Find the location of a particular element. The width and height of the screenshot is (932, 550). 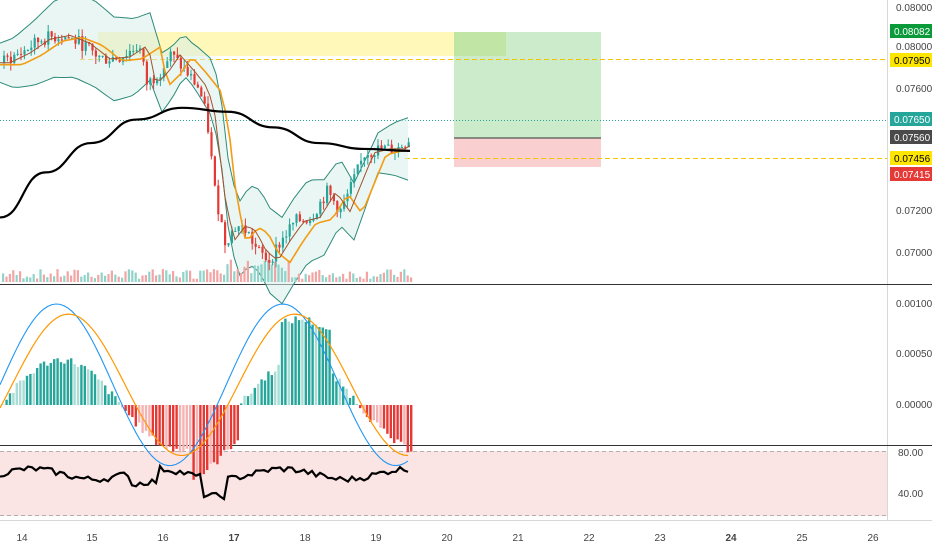

time-tick: 25 is located at coordinates (802, 538).